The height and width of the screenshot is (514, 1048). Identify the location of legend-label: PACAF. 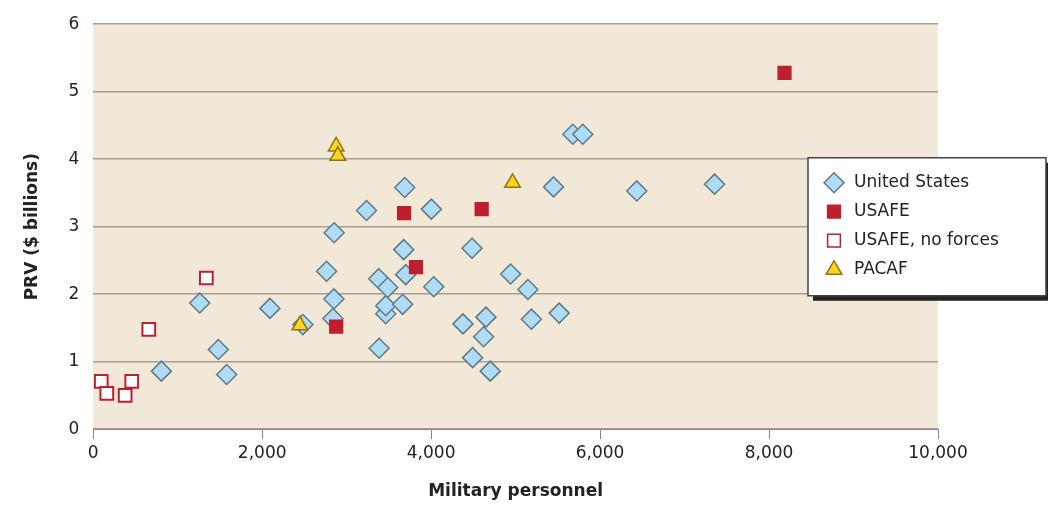
(881, 268).